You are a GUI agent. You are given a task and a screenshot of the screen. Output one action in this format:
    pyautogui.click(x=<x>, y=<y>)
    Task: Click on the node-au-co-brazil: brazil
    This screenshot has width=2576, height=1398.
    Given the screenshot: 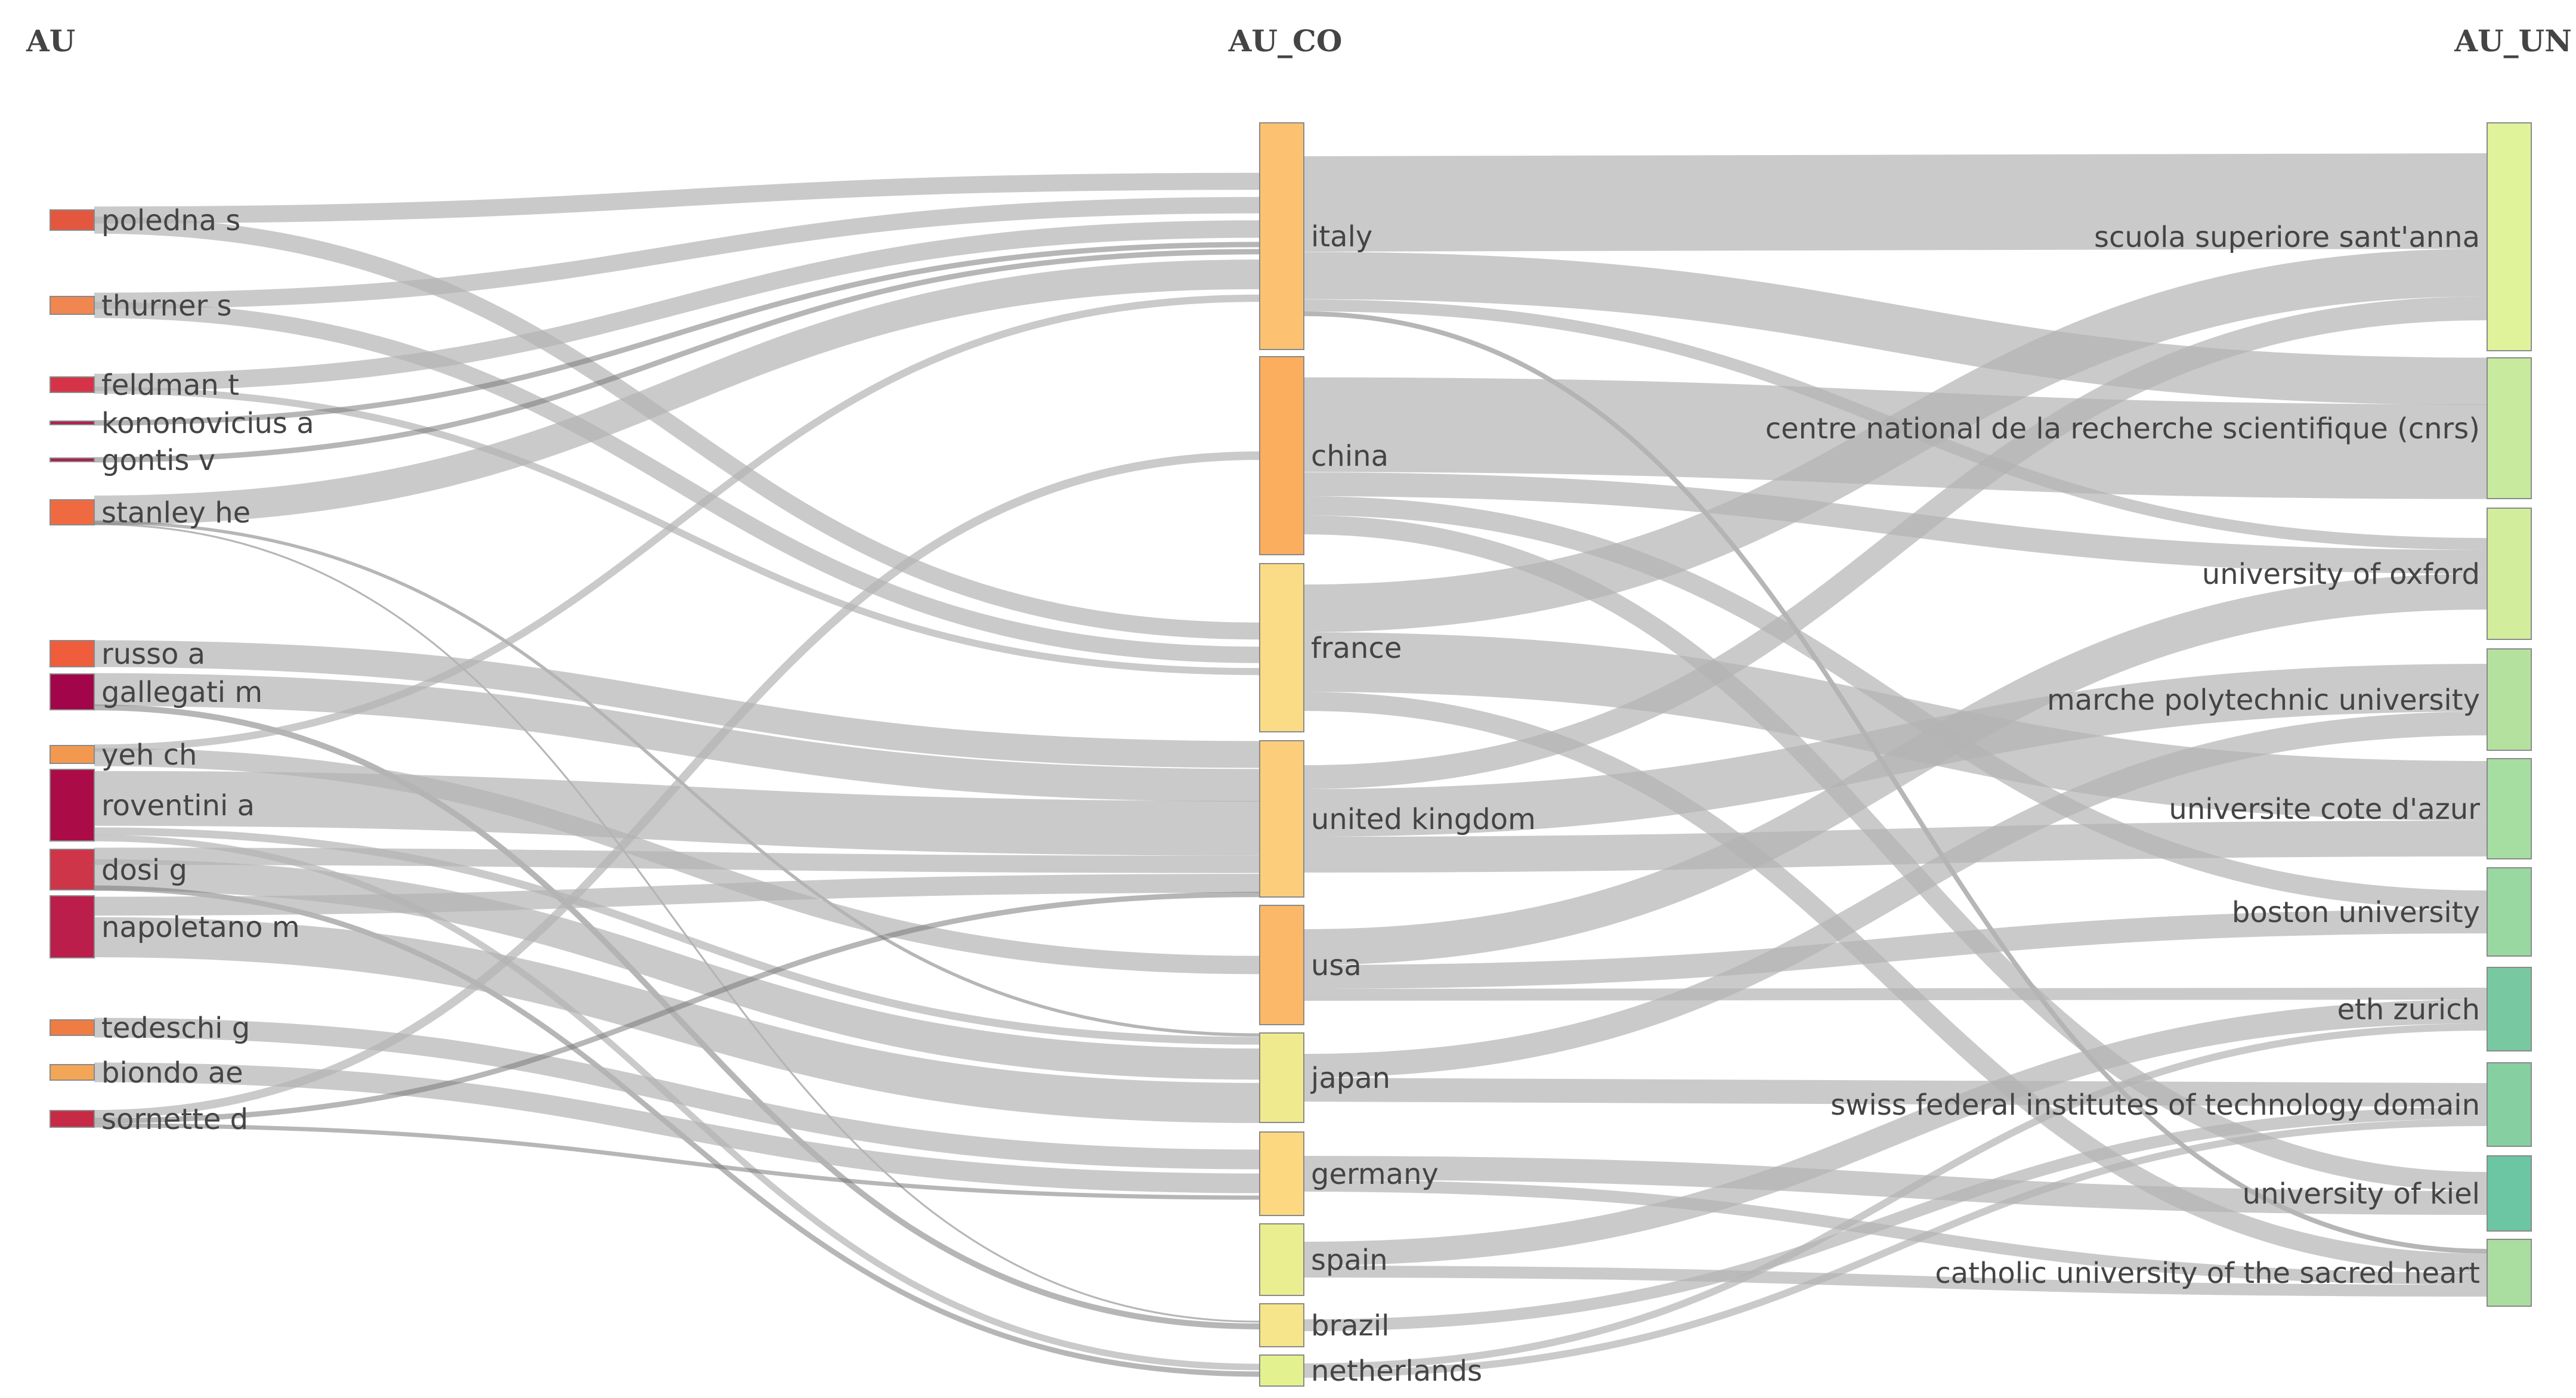 What is the action you would take?
    pyautogui.click(x=1324, y=1325)
    